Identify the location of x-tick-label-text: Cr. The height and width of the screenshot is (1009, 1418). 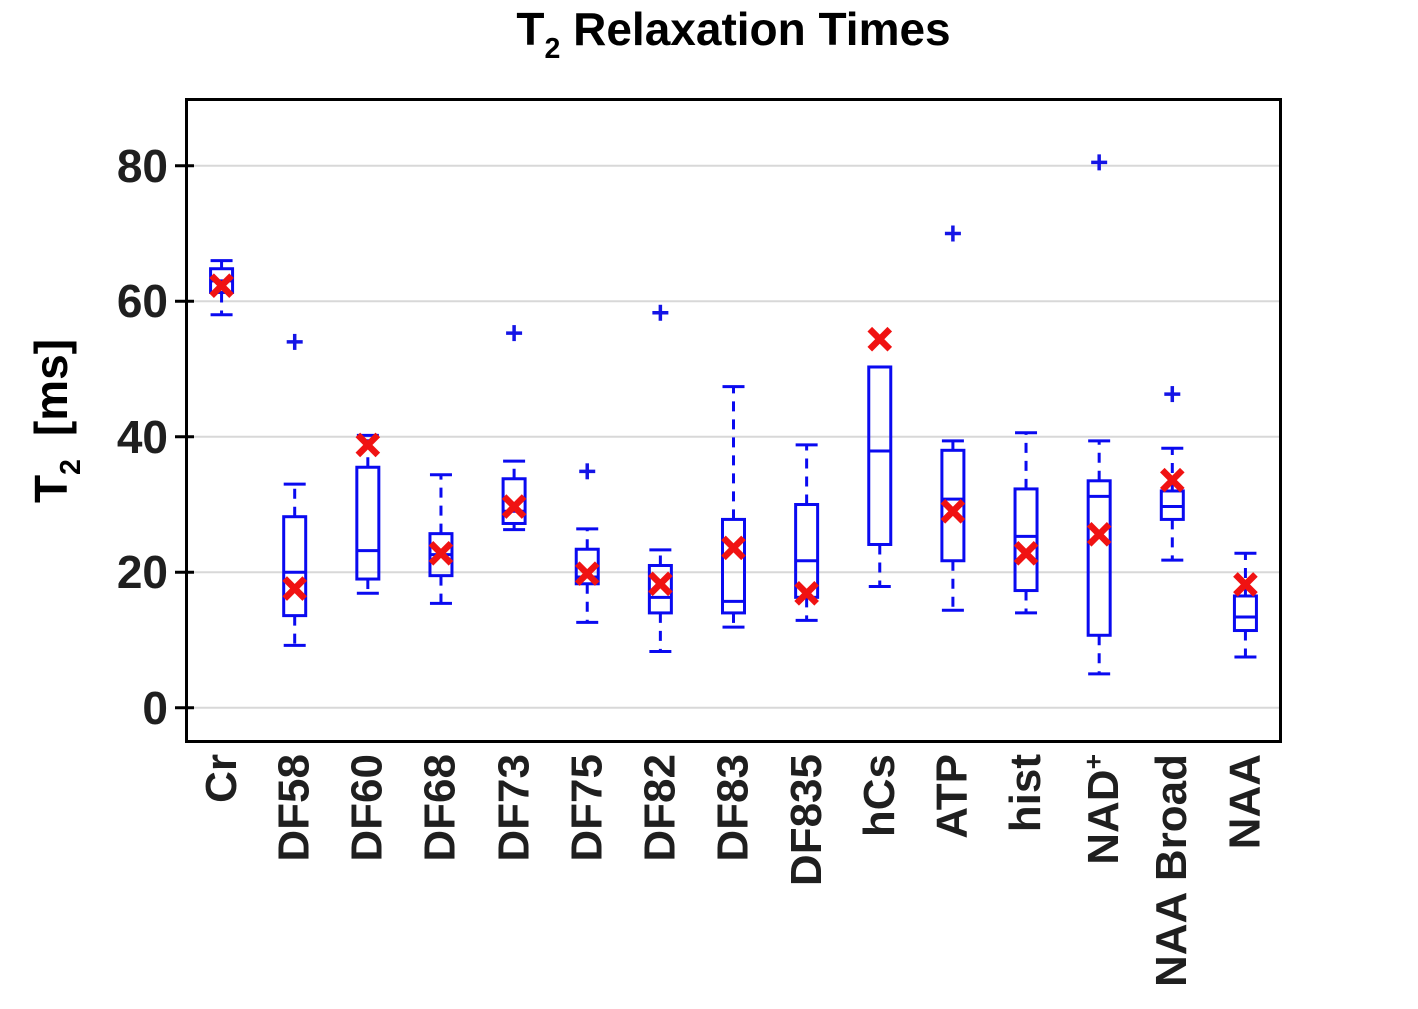
(221, 778).